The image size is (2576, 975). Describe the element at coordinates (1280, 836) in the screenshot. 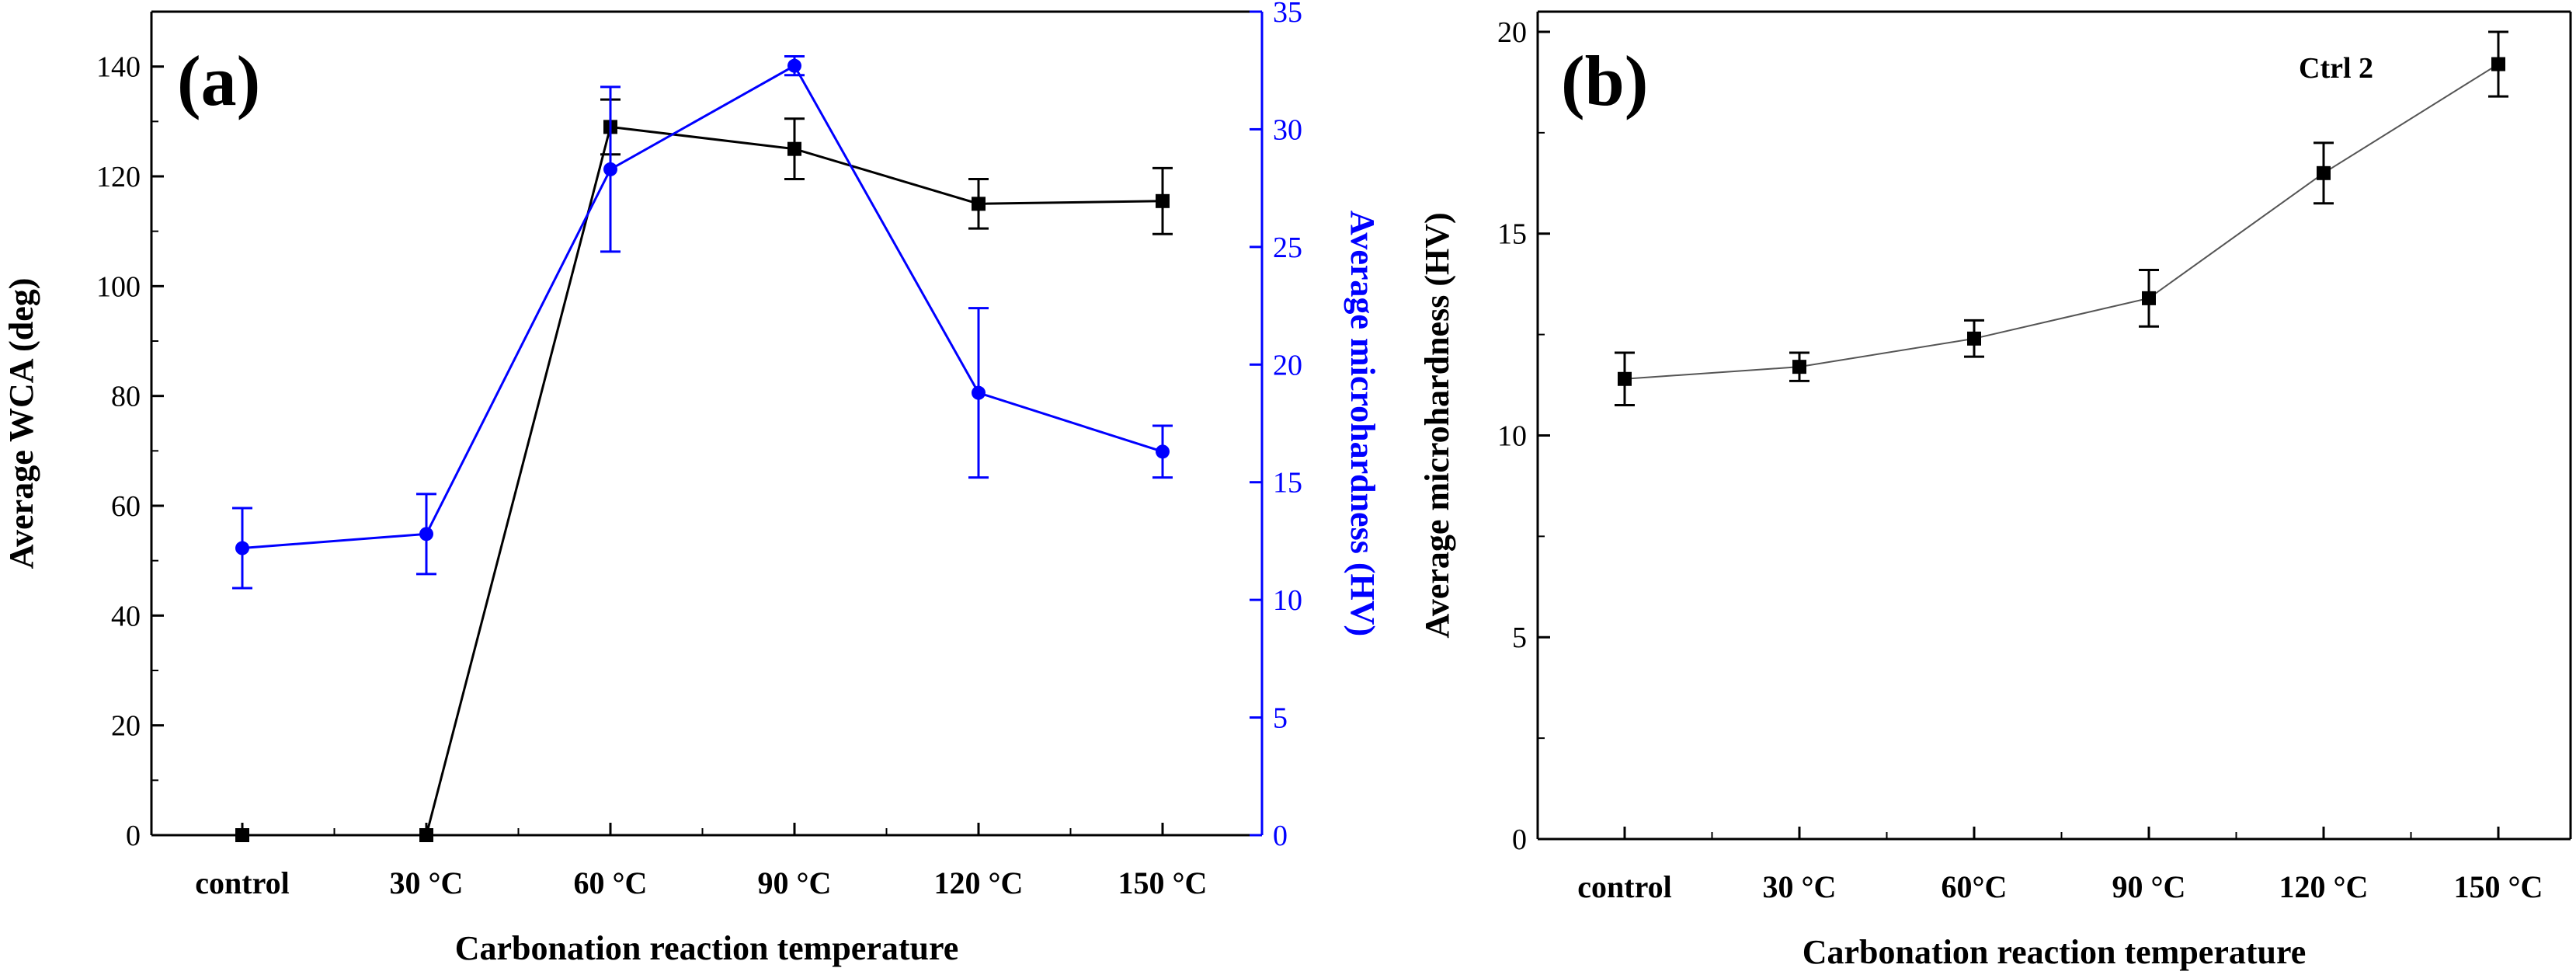

I see `y2-tick-label: 0` at that location.